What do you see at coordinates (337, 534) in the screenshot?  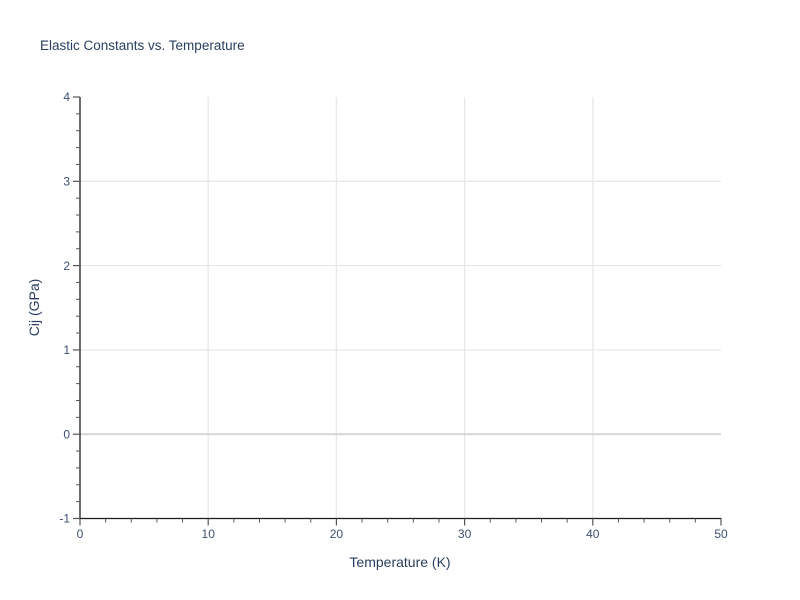 I see `x-tick-label: 20` at bounding box center [337, 534].